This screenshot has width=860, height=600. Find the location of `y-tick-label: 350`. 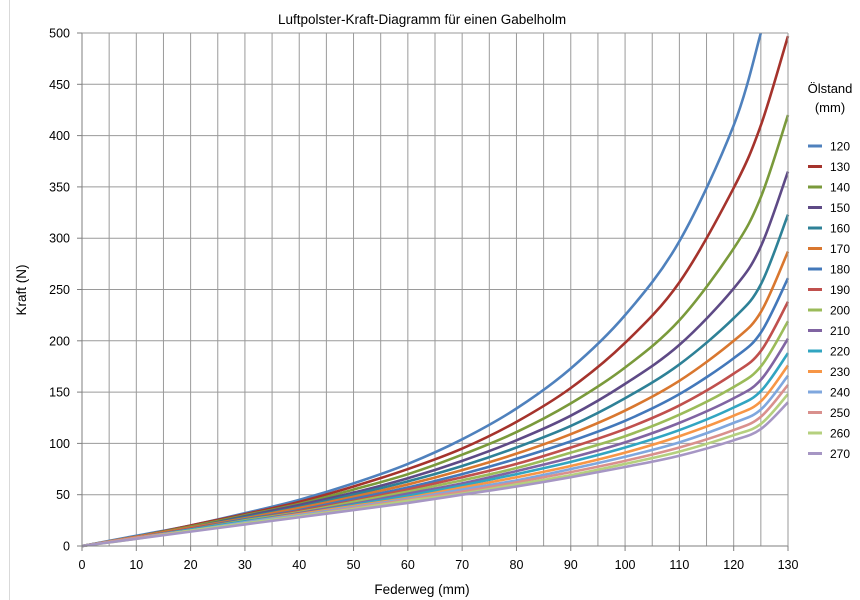

y-tick-label: 350 is located at coordinates (59, 187).